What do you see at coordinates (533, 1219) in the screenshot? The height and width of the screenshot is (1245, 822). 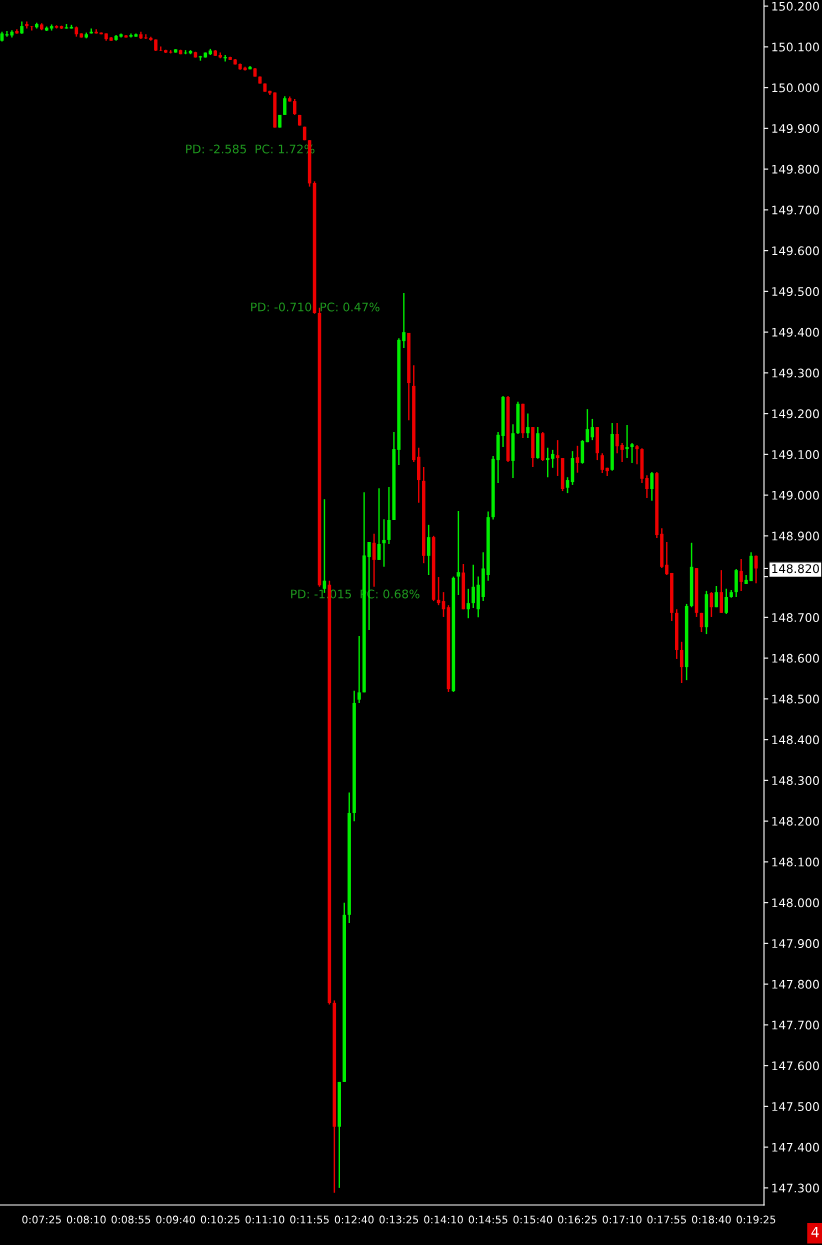 I see `x-tick-label: 0:15:40` at bounding box center [533, 1219].